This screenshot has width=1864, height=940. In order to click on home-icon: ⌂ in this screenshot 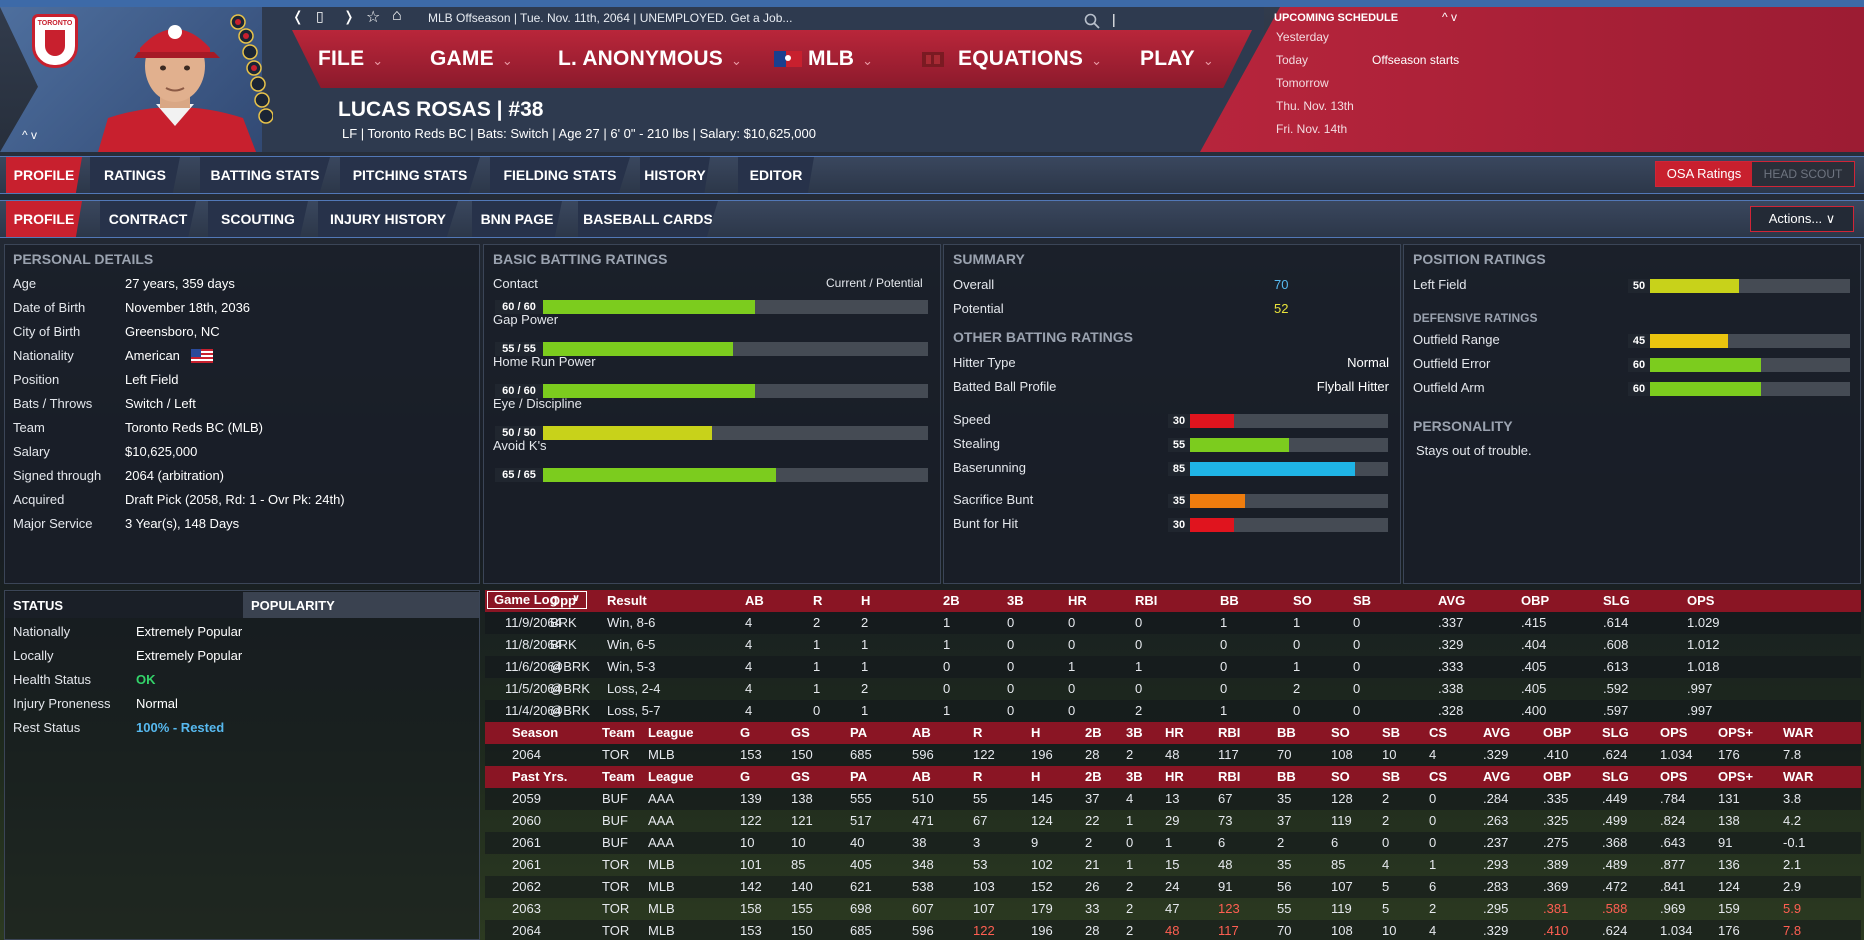, I will do `click(397, 15)`.